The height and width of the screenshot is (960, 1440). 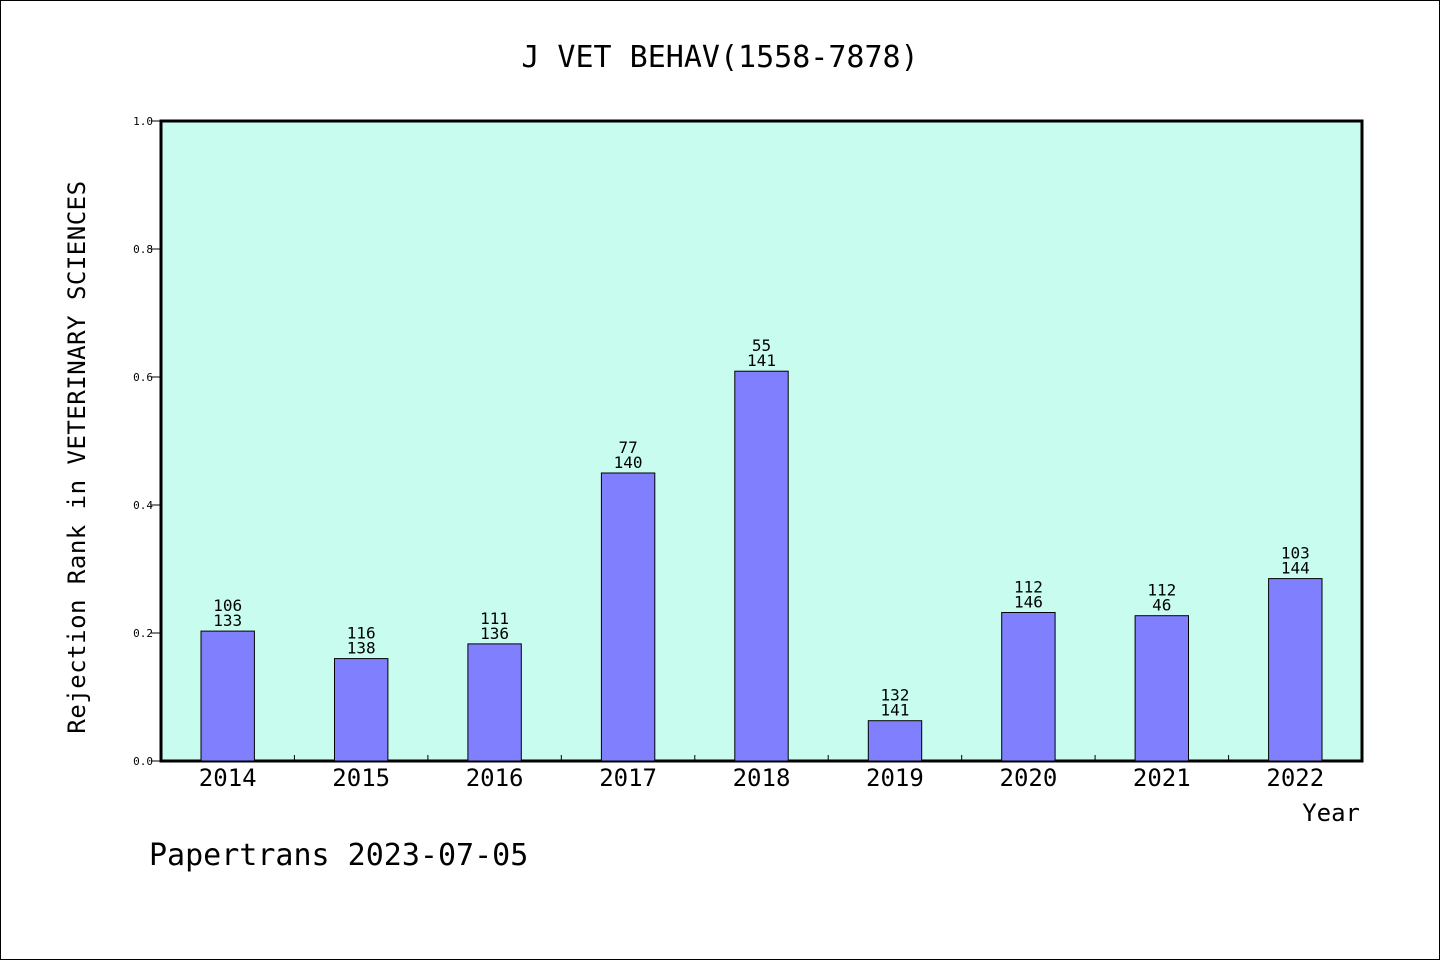 I want to click on x-axis: 2014 2015 2016 2017 2018 2019 2020 2021 2022, so click(x=761, y=773).